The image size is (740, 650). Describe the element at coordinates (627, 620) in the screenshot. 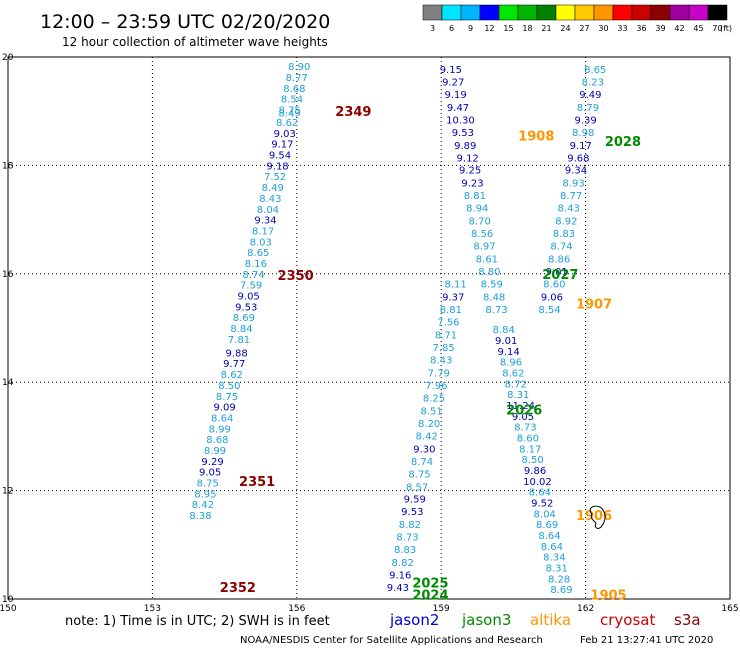

I see `legend-cryosat: cryosat` at that location.